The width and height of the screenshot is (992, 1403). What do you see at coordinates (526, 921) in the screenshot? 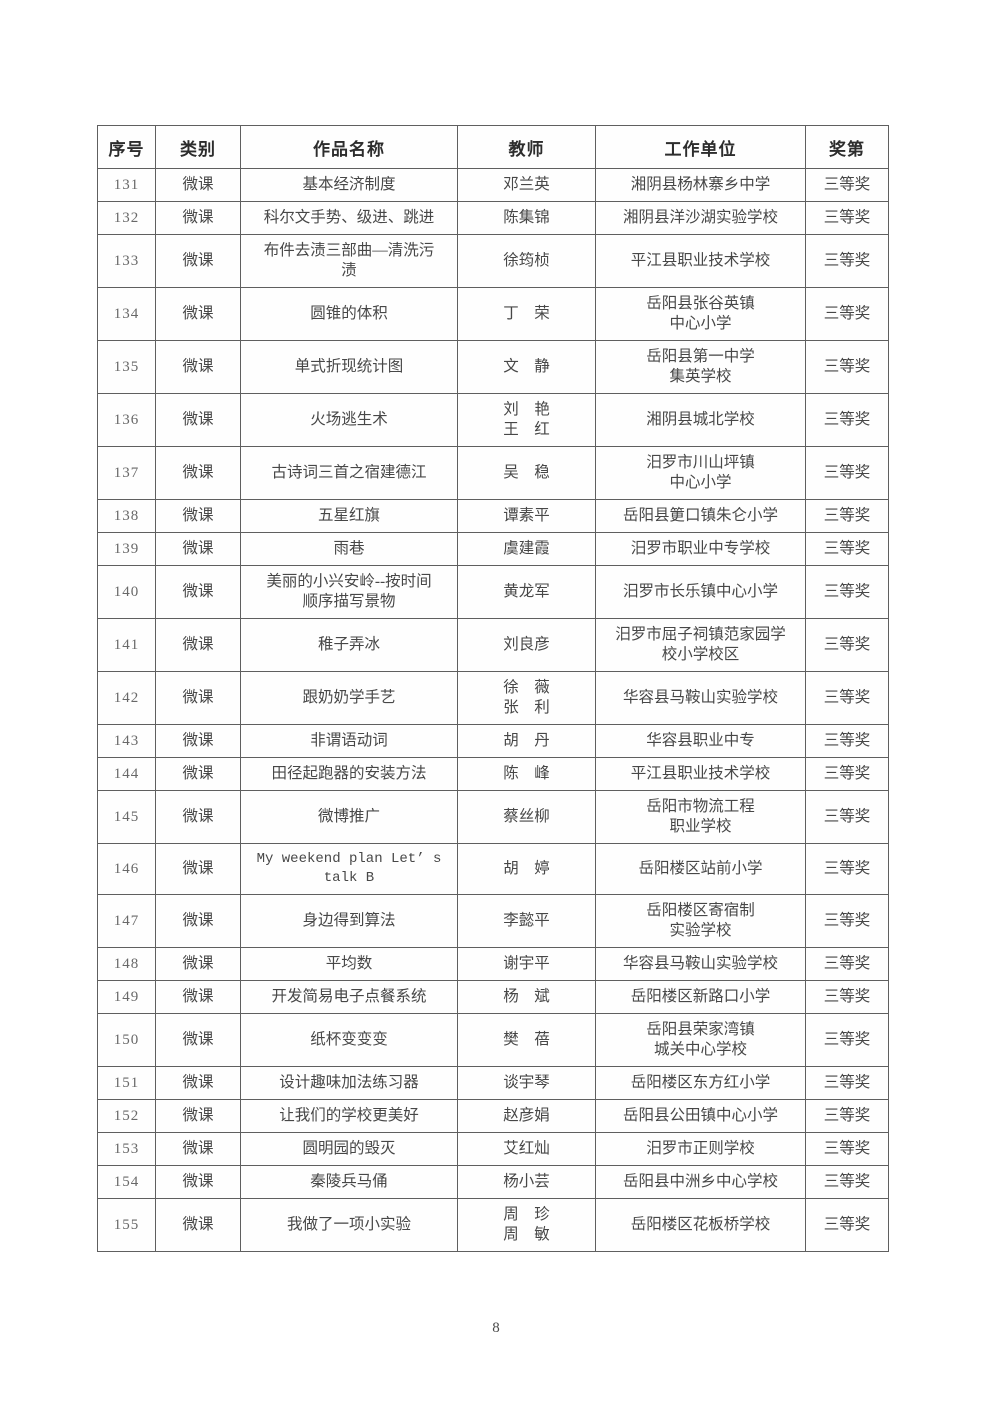
I see `cell-teacher-name: 李懿平` at bounding box center [526, 921].